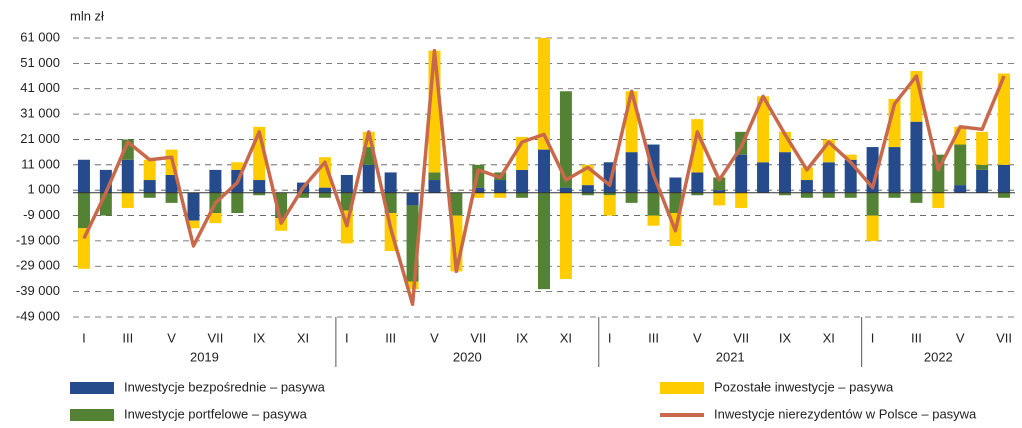 This screenshot has width=1022, height=428. I want to click on year-label: 2021, so click(730, 356).